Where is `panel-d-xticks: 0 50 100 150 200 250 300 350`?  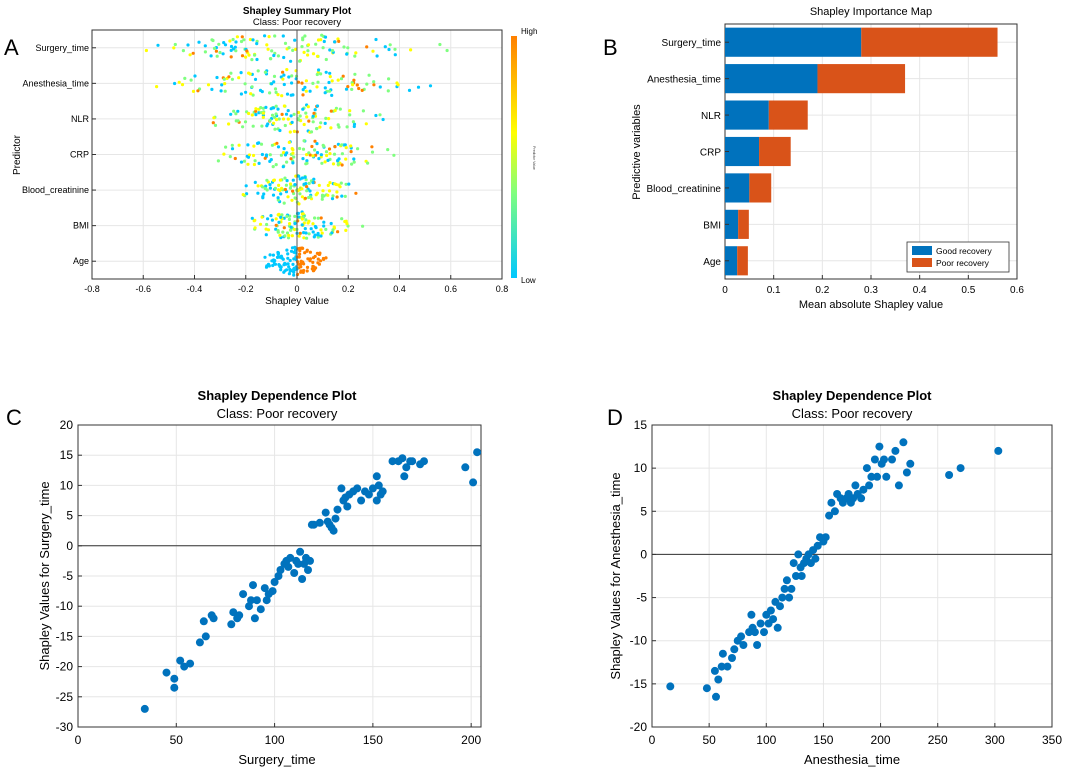
panel-d-xticks: 0 50 100 150 200 250 300 350 is located at coordinates (855, 735).